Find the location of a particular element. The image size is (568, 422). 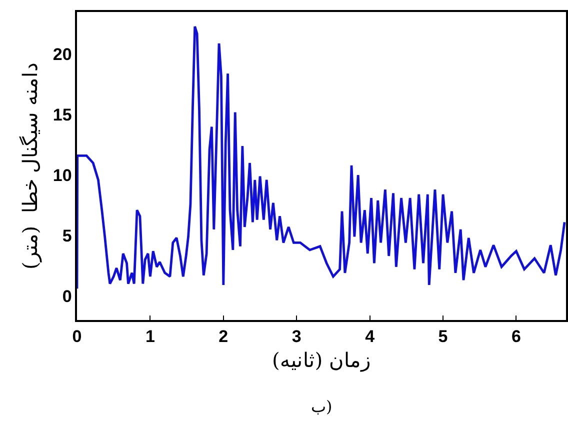

x-tick-label: 6 is located at coordinates (516, 336).